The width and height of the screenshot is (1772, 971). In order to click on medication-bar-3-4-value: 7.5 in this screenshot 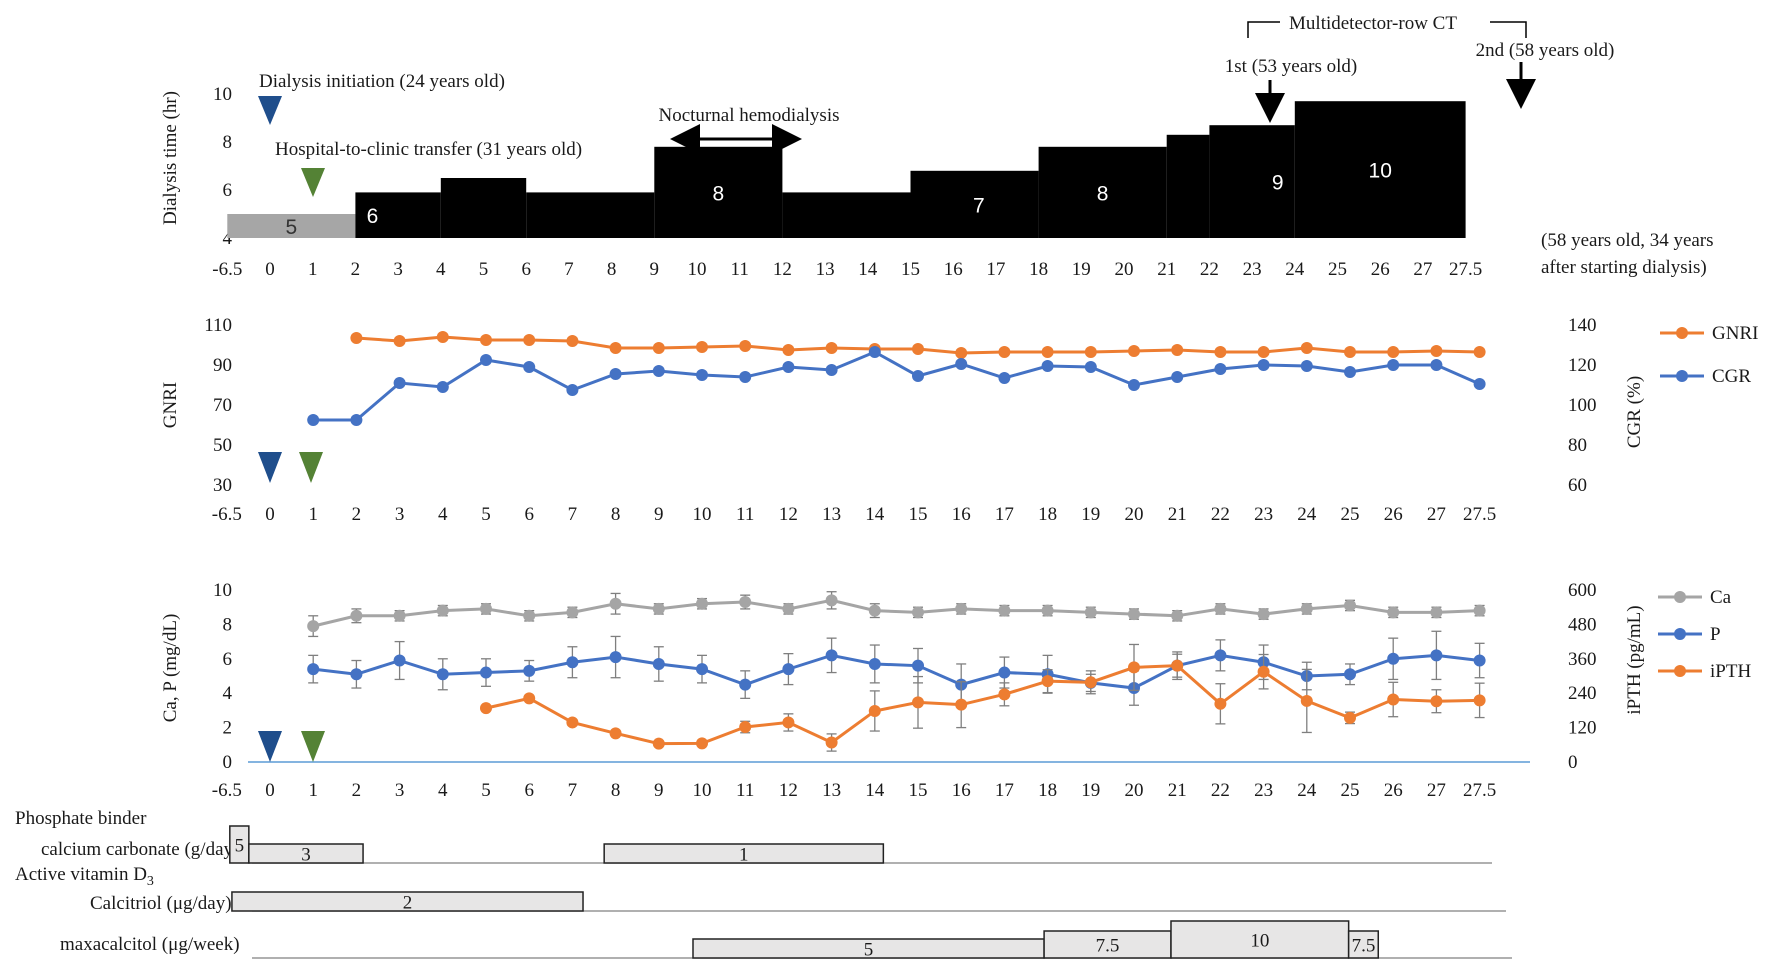, I will do `click(1364, 946)`.